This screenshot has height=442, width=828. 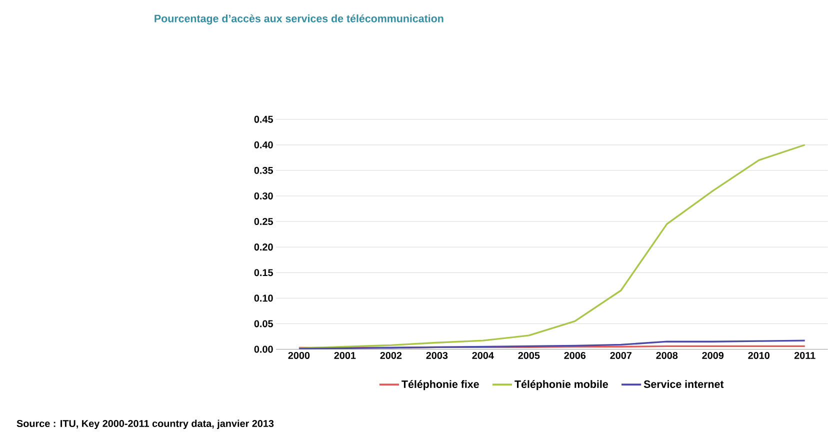 What do you see at coordinates (263, 170) in the screenshot?
I see `y-tick-label: 0.35` at bounding box center [263, 170].